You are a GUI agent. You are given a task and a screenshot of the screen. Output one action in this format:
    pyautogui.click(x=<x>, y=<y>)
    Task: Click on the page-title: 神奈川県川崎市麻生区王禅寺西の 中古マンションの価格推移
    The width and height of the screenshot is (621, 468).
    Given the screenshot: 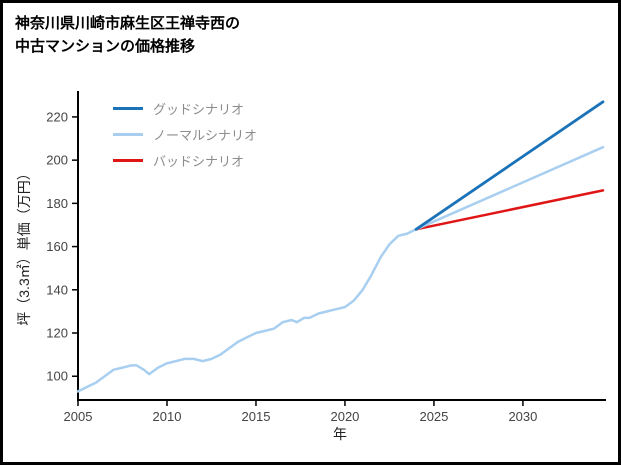 What is the action you would take?
    pyautogui.click(x=127, y=35)
    